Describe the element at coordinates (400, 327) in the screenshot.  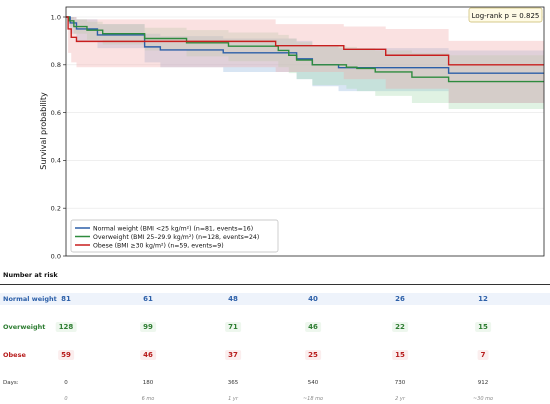
I see `risk-cell: 22` at that location.